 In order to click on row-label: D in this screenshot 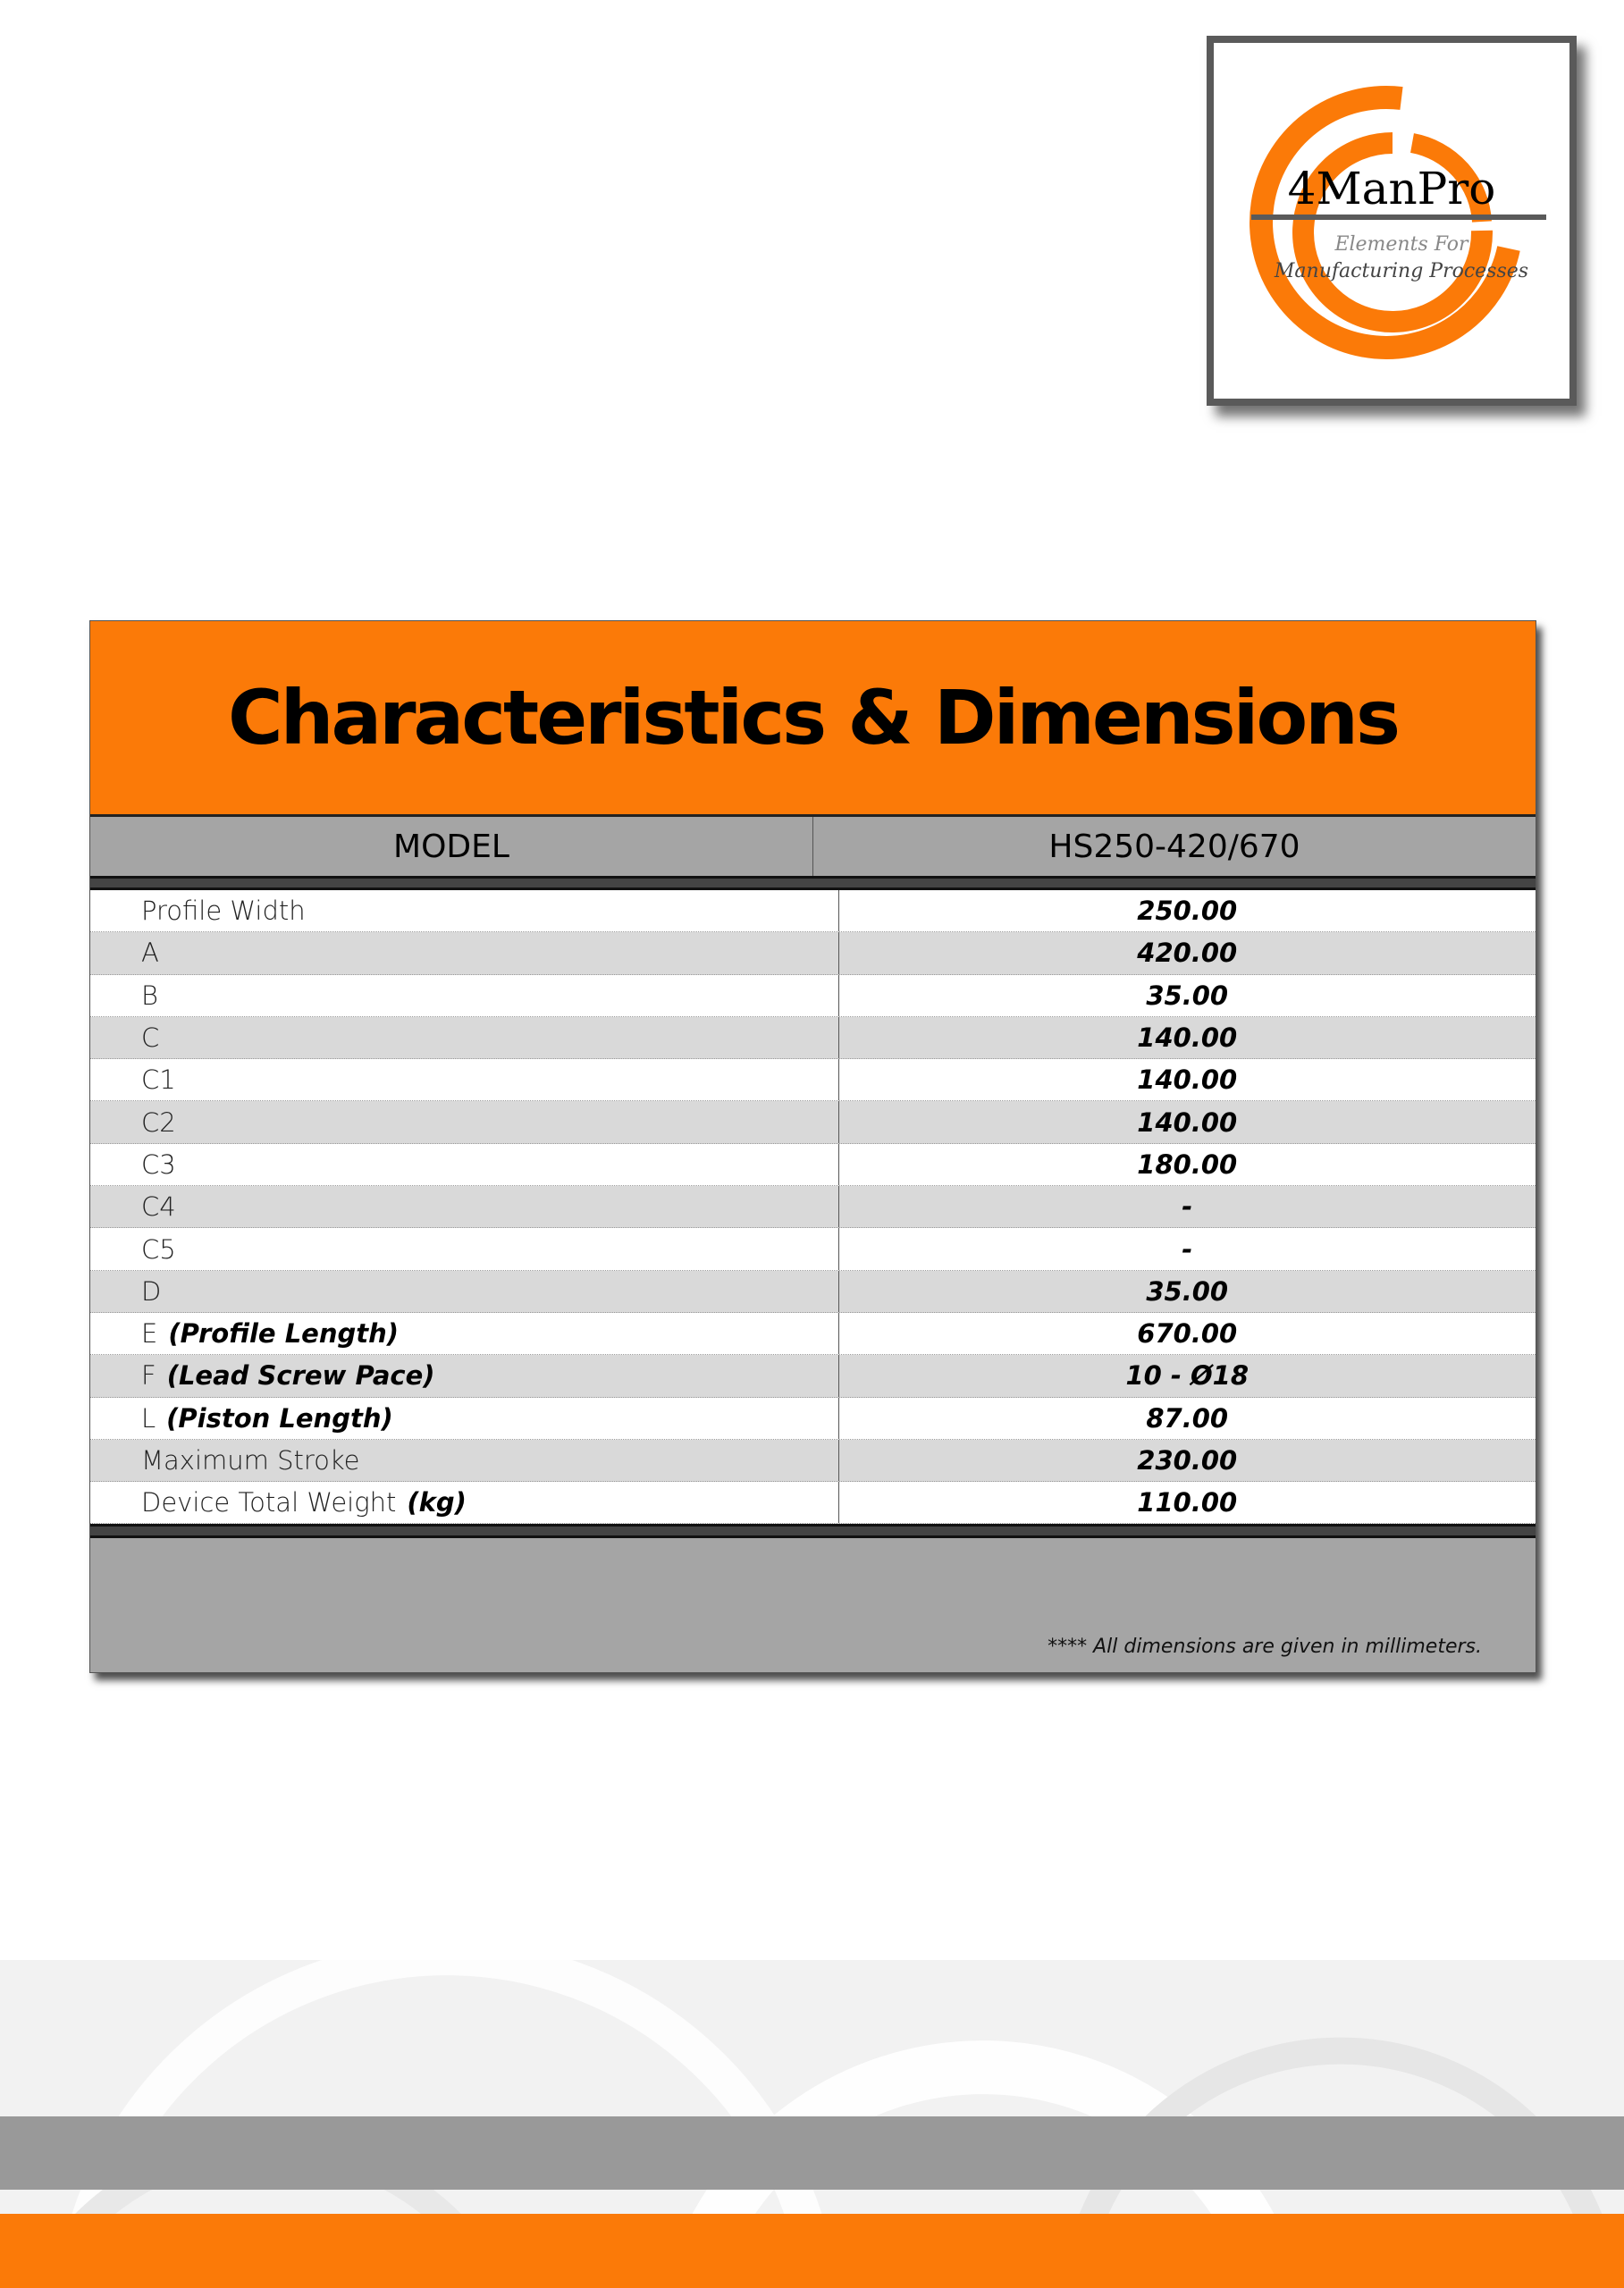, I will do `click(464, 1291)`.